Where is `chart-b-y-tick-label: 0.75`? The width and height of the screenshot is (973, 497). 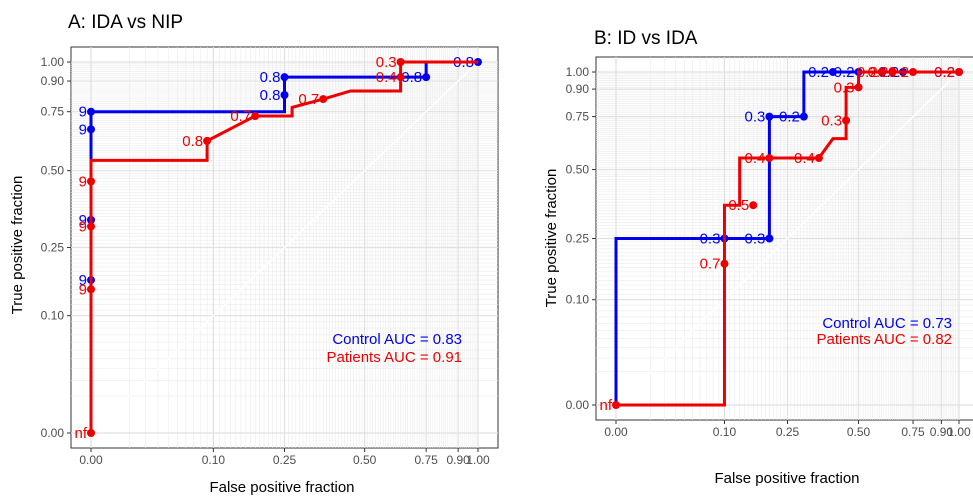
chart-b-y-tick-label: 0.75 is located at coordinates (578, 117).